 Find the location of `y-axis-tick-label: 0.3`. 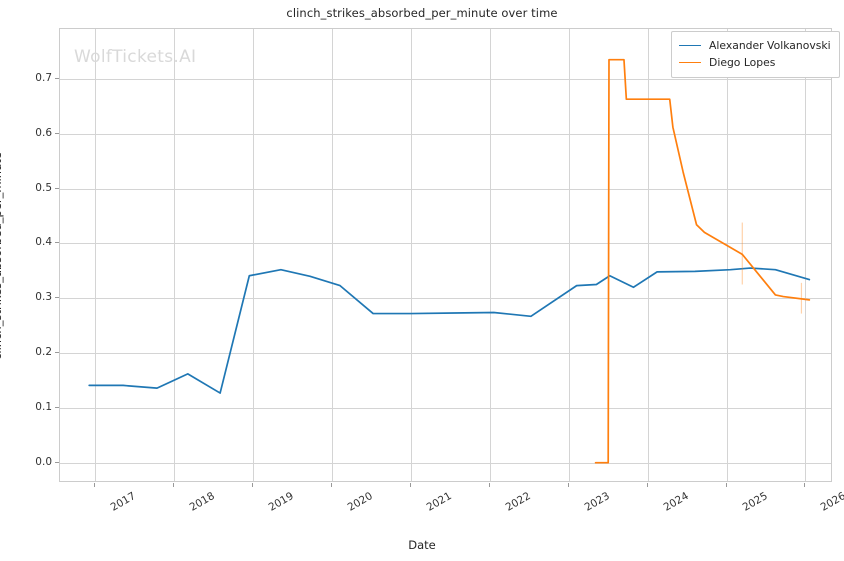

y-axis-tick-label: 0.3 is located at coordinates (43, 297).